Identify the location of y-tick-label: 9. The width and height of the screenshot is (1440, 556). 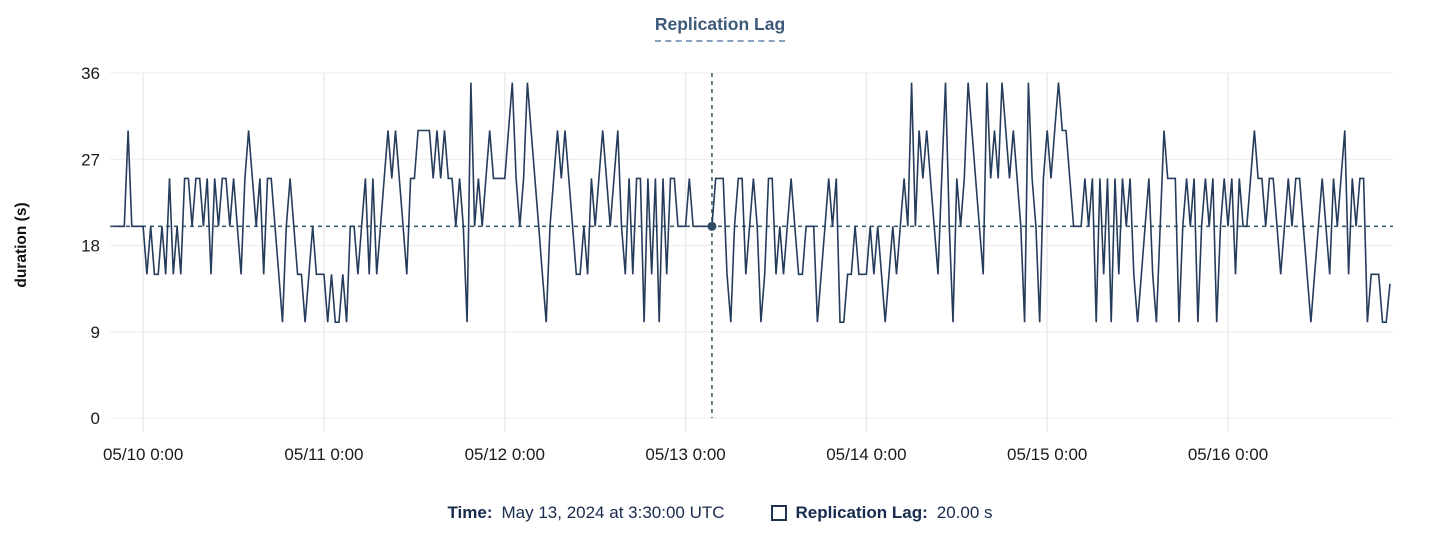
(95, 332).